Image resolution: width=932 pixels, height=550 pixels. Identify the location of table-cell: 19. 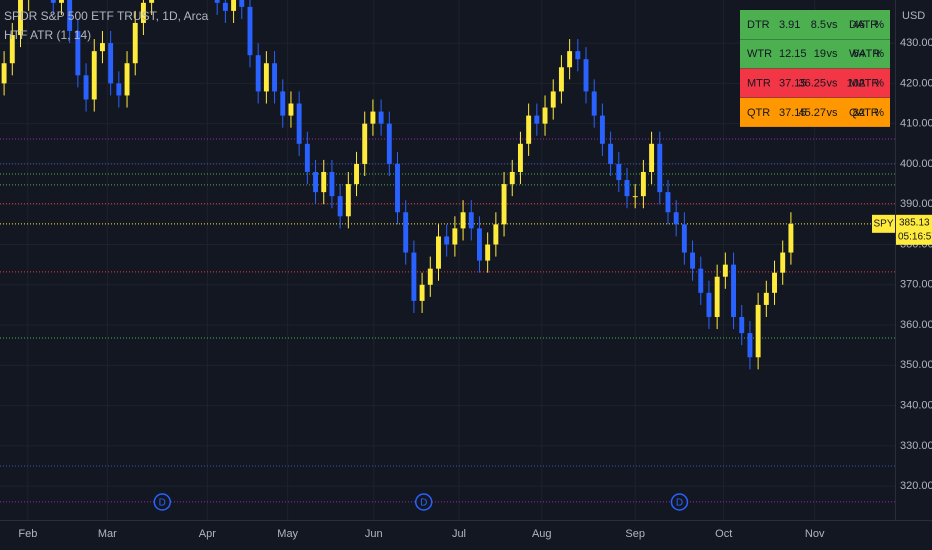
(820, 54).